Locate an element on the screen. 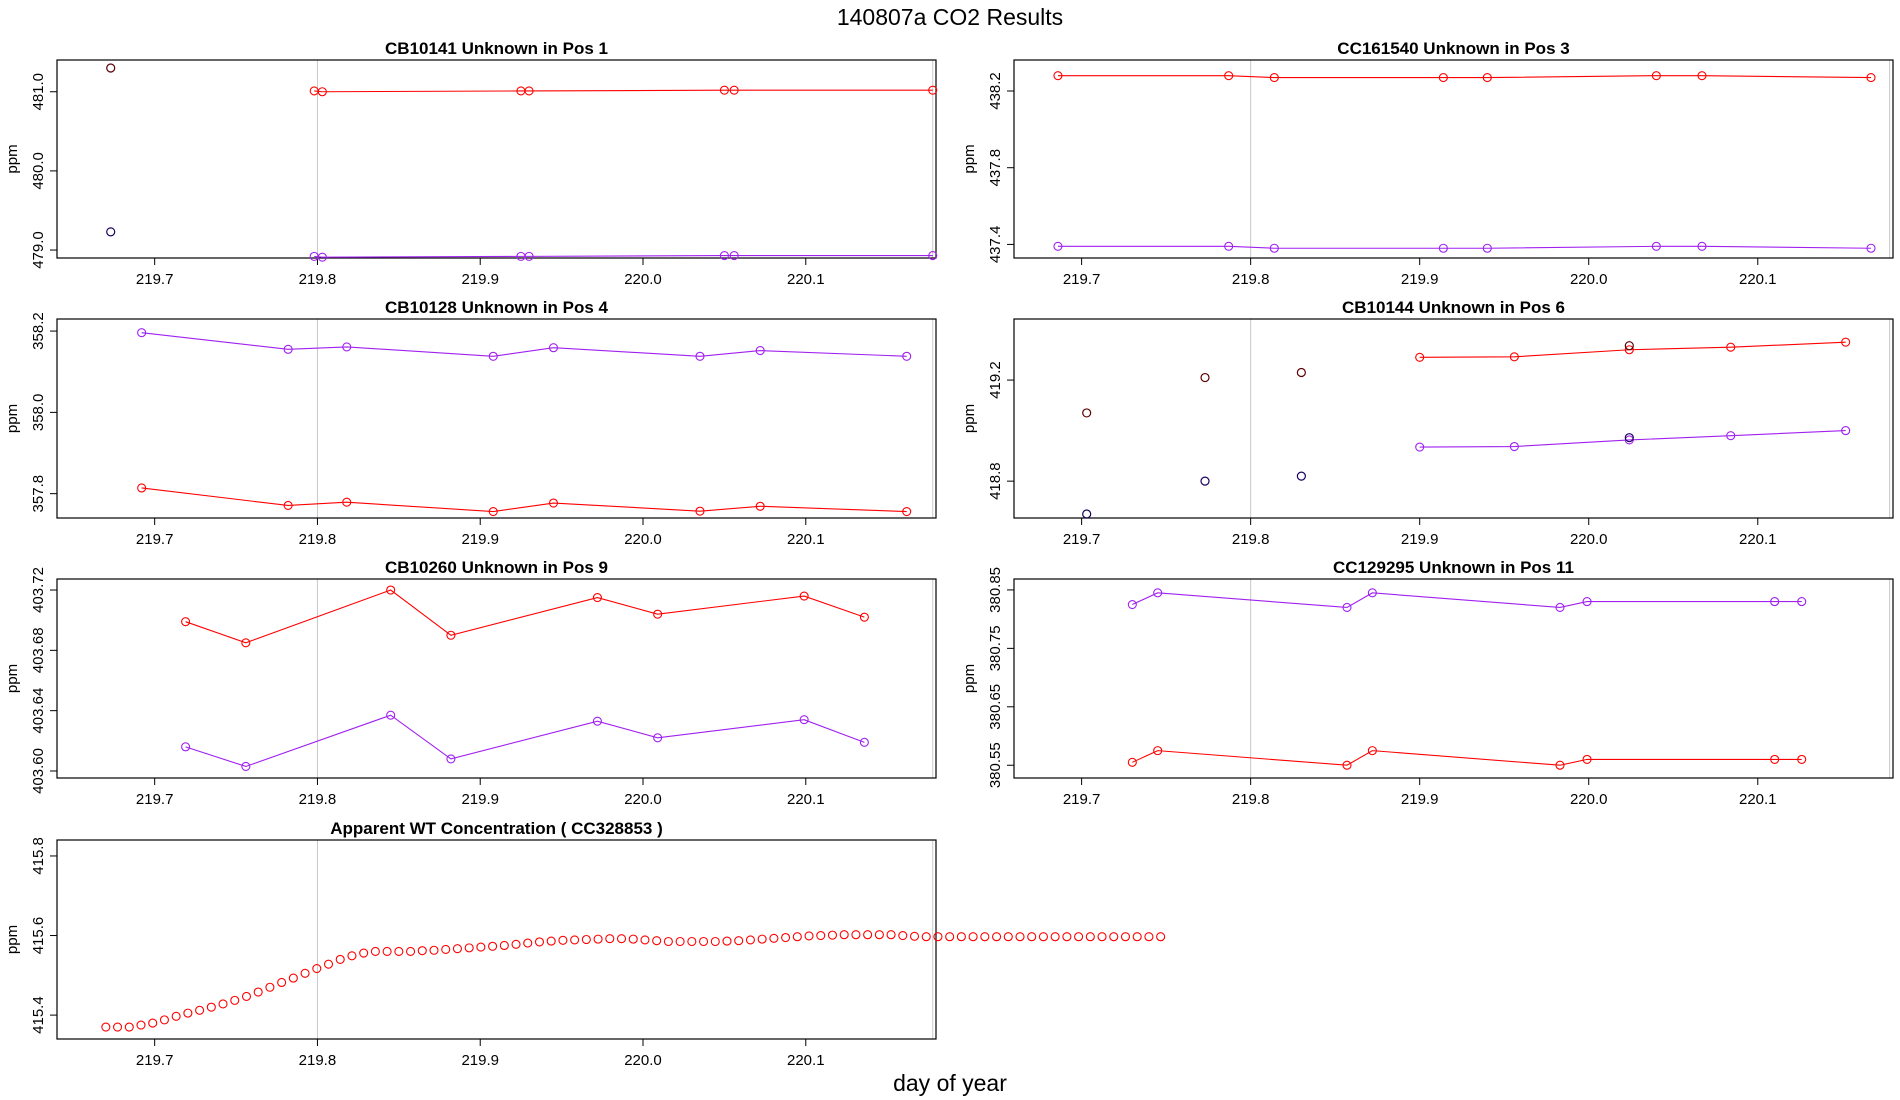 The width and height of the screenshot is (1900, 1100). y-tick-label: 415.6 is located at coordinates (38, 936).